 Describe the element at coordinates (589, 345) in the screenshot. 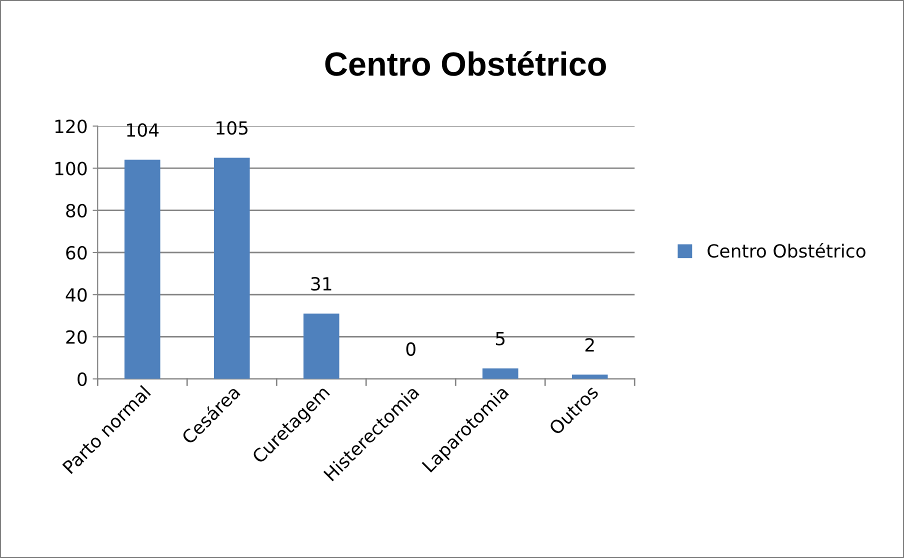

I see `data-label: 2` at that location.